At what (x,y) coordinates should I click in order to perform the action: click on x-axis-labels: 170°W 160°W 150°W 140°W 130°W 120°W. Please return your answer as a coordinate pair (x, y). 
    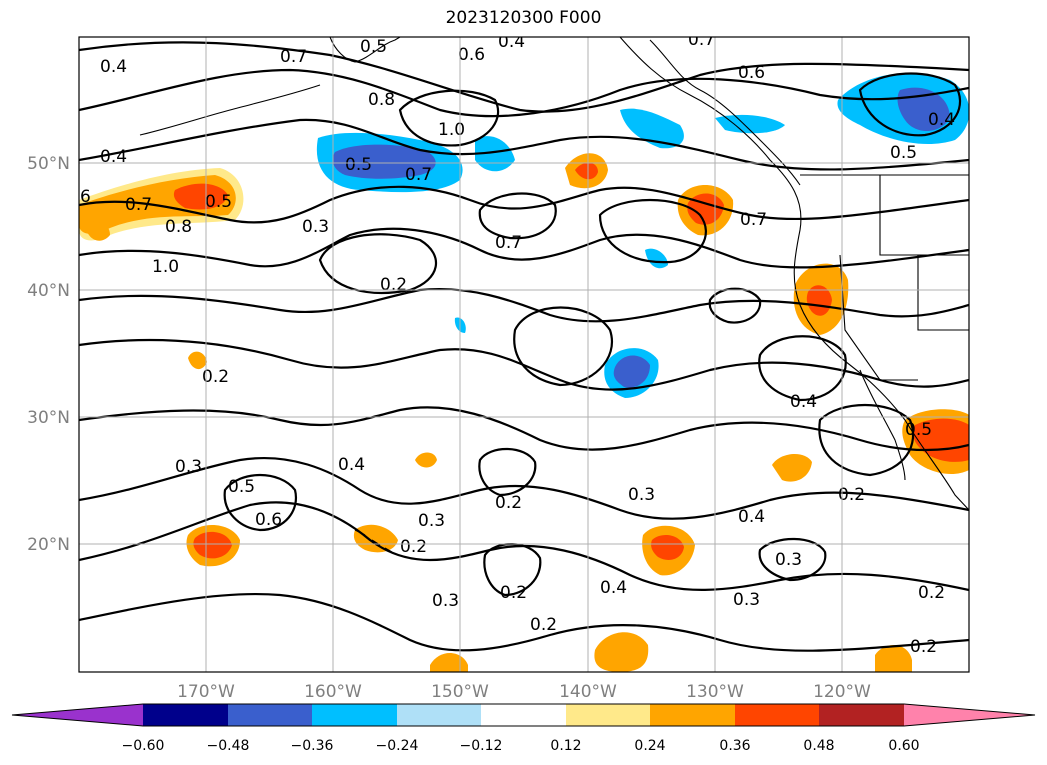
    Looking at the image, I should click on (524, 692).